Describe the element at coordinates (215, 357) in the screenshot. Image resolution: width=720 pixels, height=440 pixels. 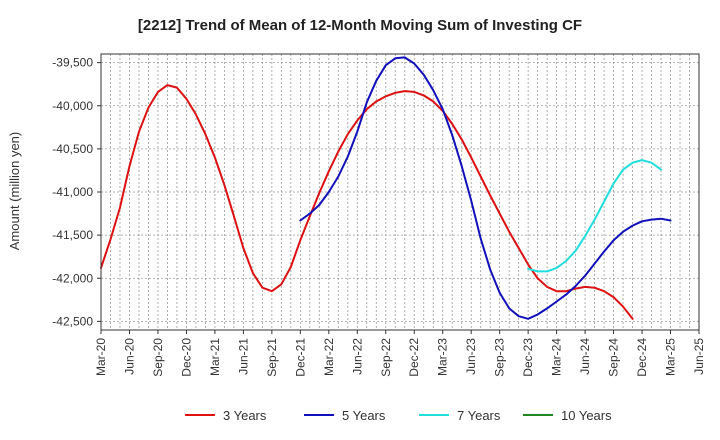
I see `x-tick-label: Mar-21` at that location.